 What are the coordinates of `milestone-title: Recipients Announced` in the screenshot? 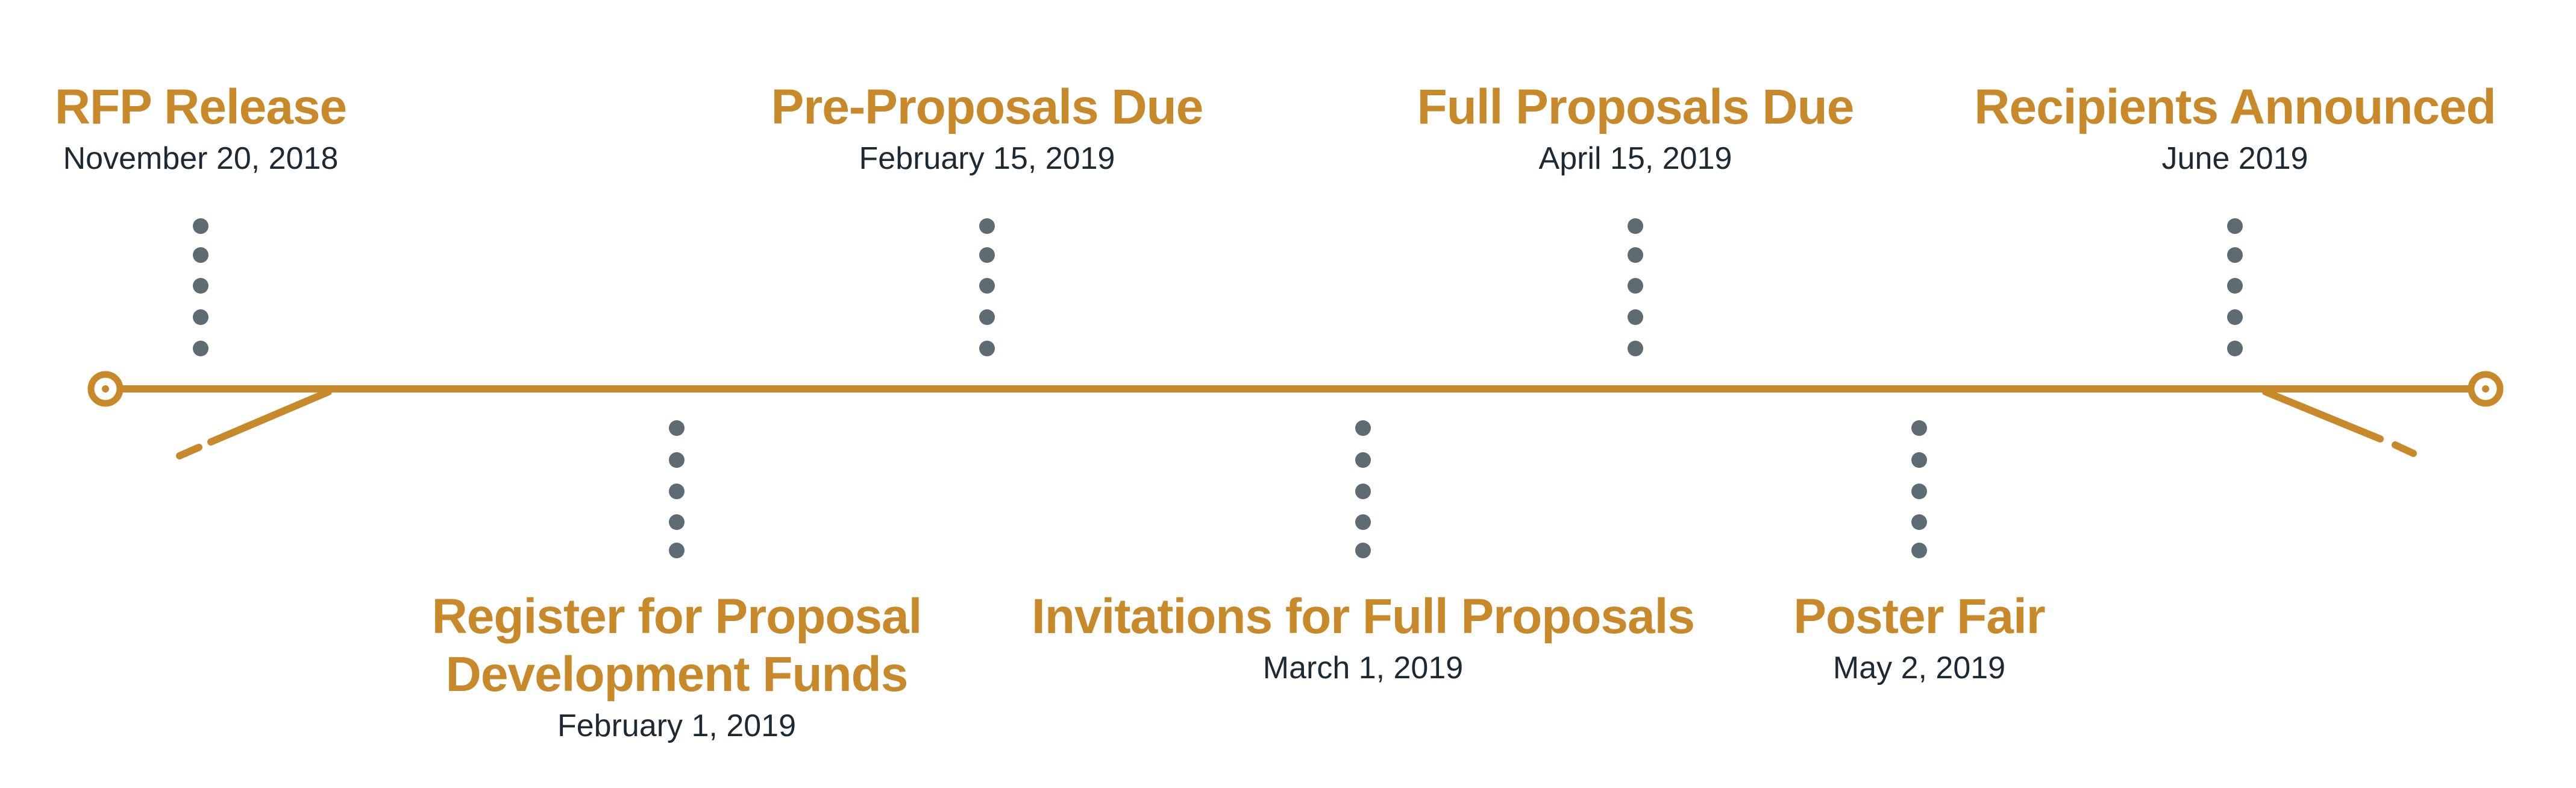 It's located at (2235, 107).